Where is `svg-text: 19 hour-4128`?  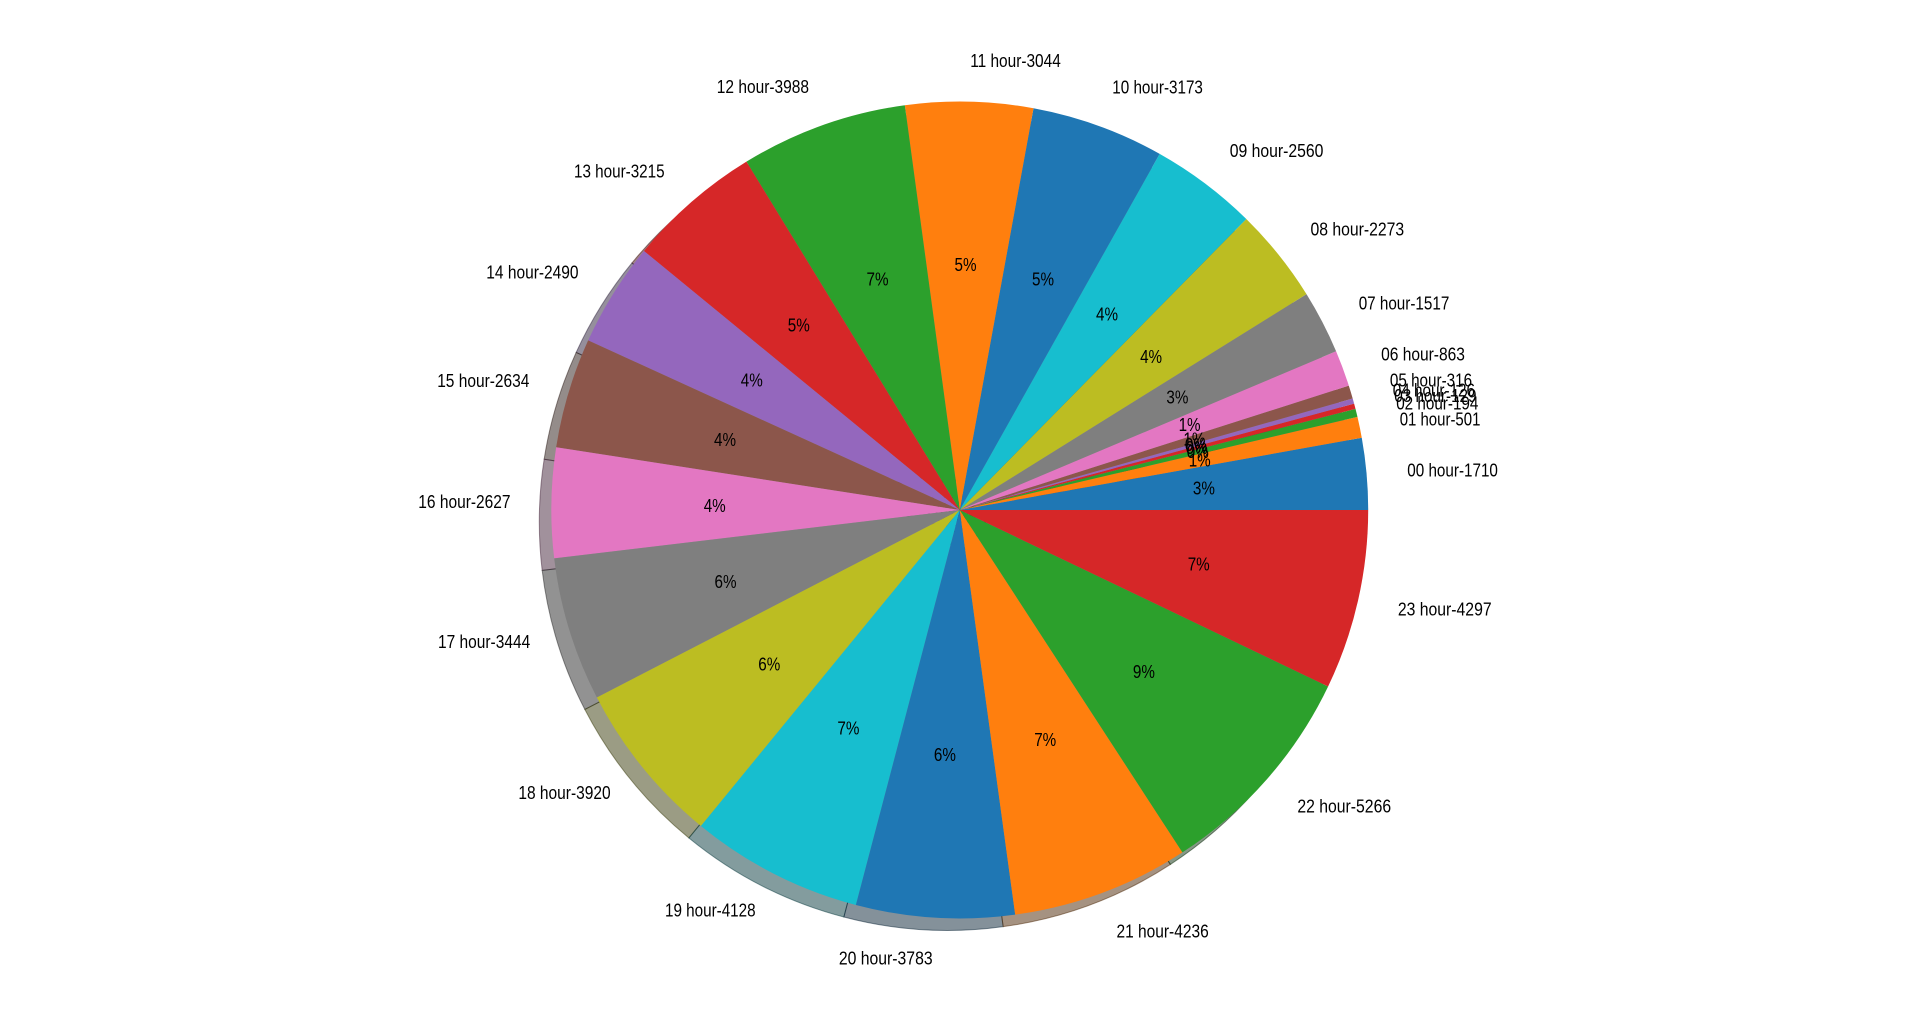
svg-text: 19 hour-4128 is located at coordinates (710, 910).